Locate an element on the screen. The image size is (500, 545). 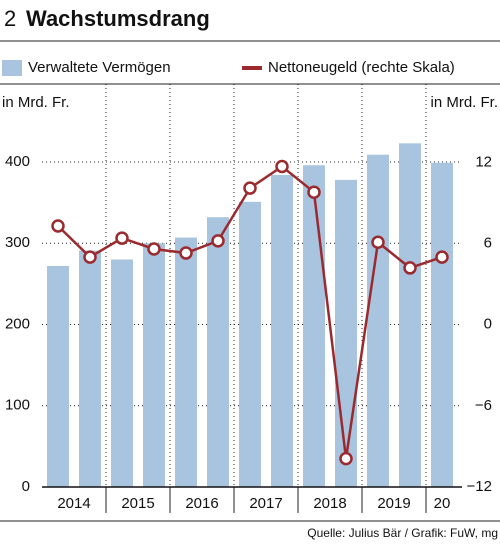
x-tick-label: 2019 is located at coordinates (393, 503).